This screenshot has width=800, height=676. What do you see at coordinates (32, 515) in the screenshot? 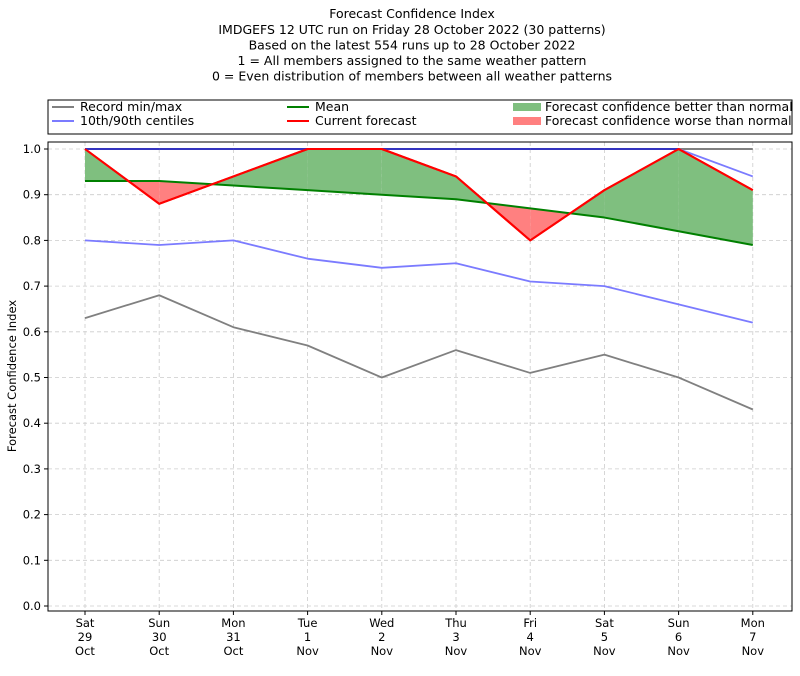
I see `y-tick-label: 0.2` at bounding box center [32, 515].